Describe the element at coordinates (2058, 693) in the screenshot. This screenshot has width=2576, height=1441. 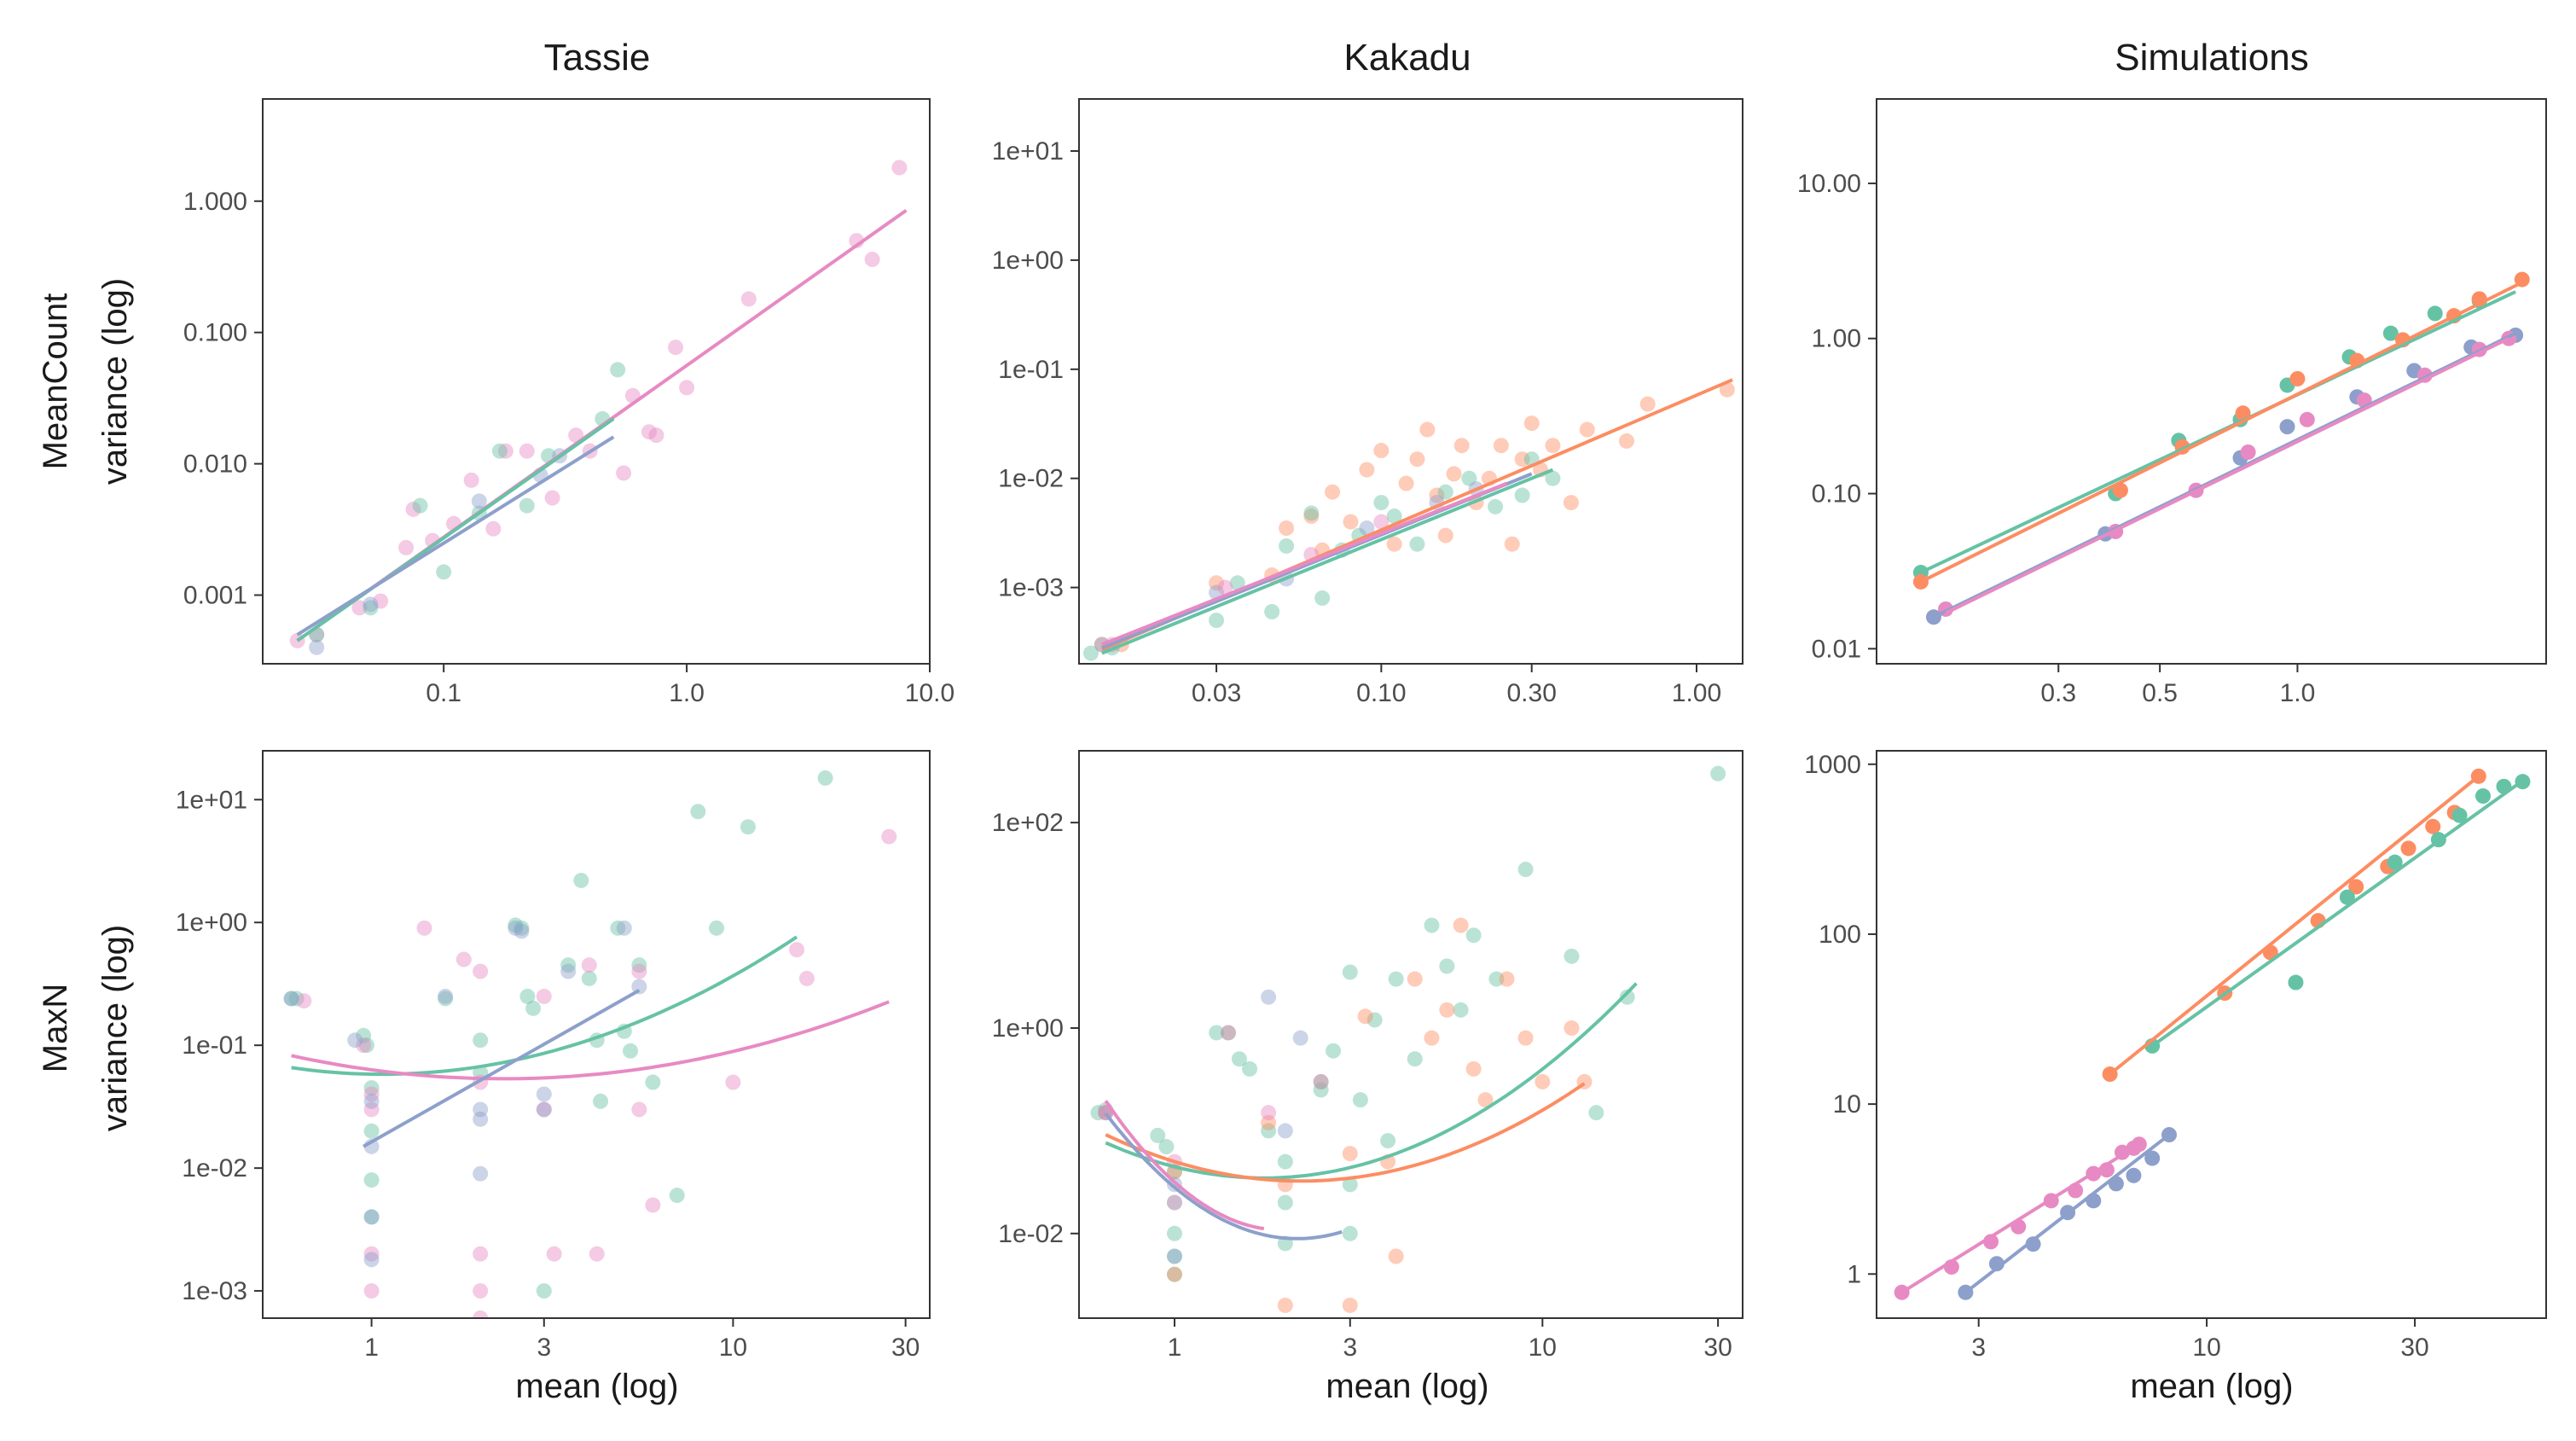
I see `x-tick-label: 0.3` at that location.